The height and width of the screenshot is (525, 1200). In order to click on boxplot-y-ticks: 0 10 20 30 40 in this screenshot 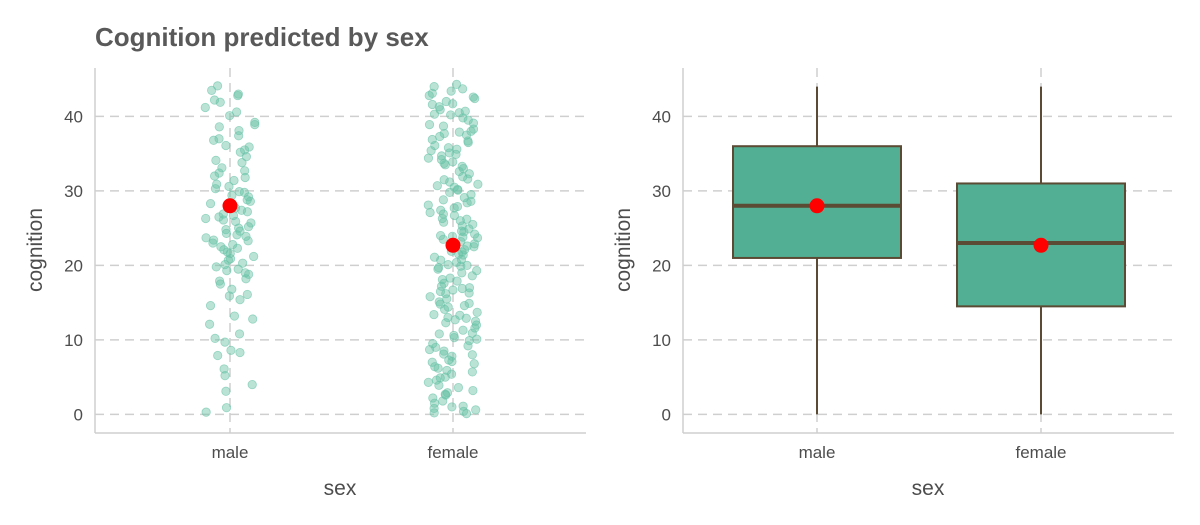, I will do `click(661, 265)`.